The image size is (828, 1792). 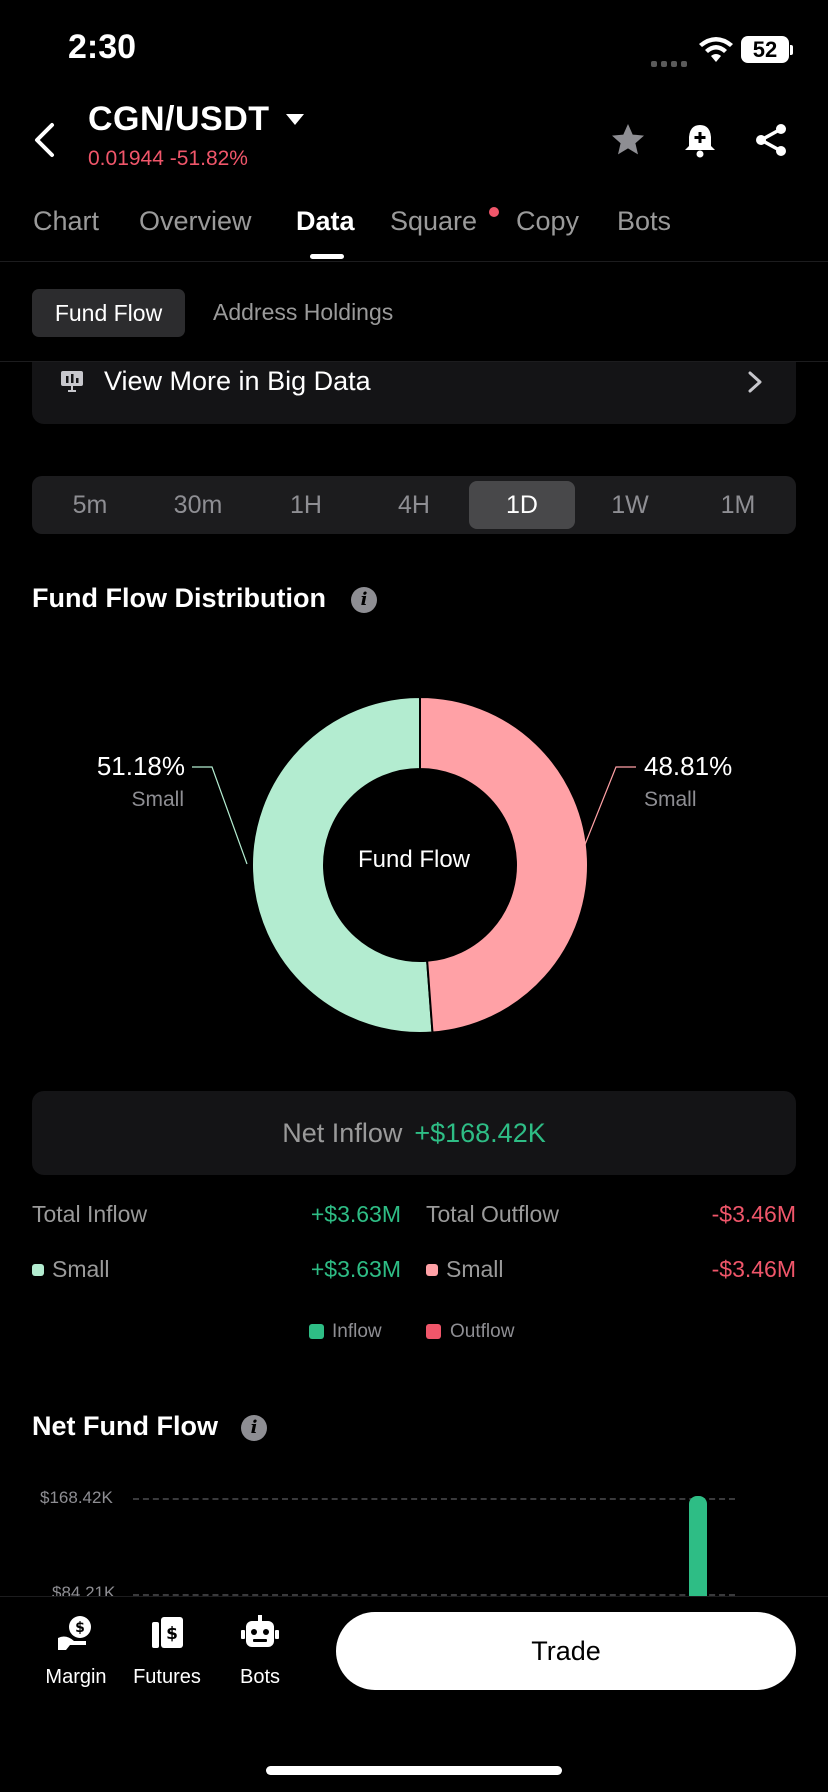 I want to click on futures-icon: $, so click(x=168, y=1633).